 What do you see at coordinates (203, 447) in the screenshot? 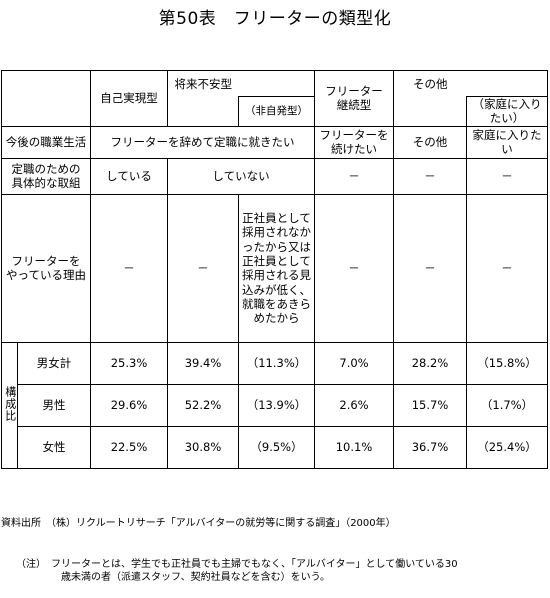
I see `composition-value: 30.8%` at bounding box center [203, 447].